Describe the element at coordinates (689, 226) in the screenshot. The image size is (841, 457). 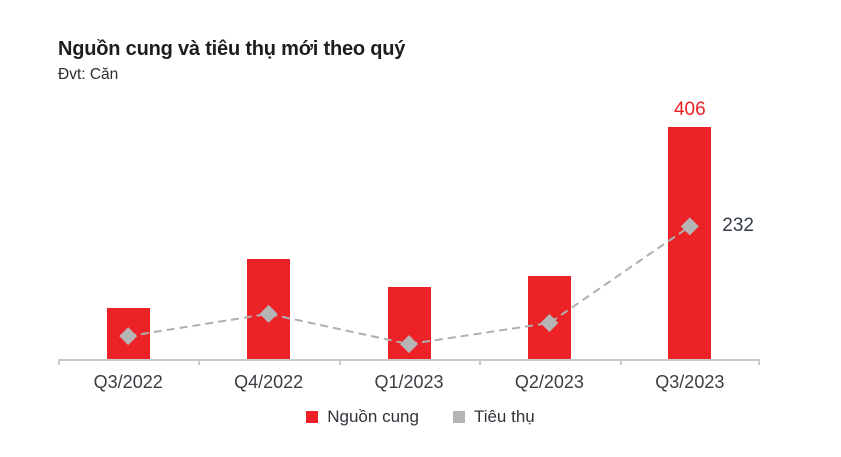
I see `diamond-marker-q3-2023` at that location.